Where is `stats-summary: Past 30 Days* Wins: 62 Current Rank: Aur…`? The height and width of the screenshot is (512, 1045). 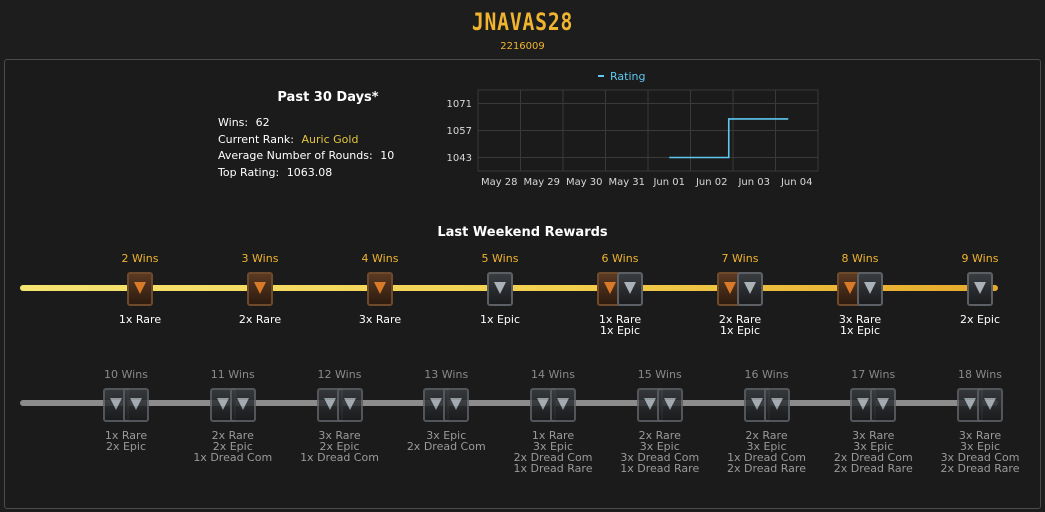
stats-summary: Past 30 Days* Wins: 62 Current Rank: Aur… is located at coordinates (333, 135).